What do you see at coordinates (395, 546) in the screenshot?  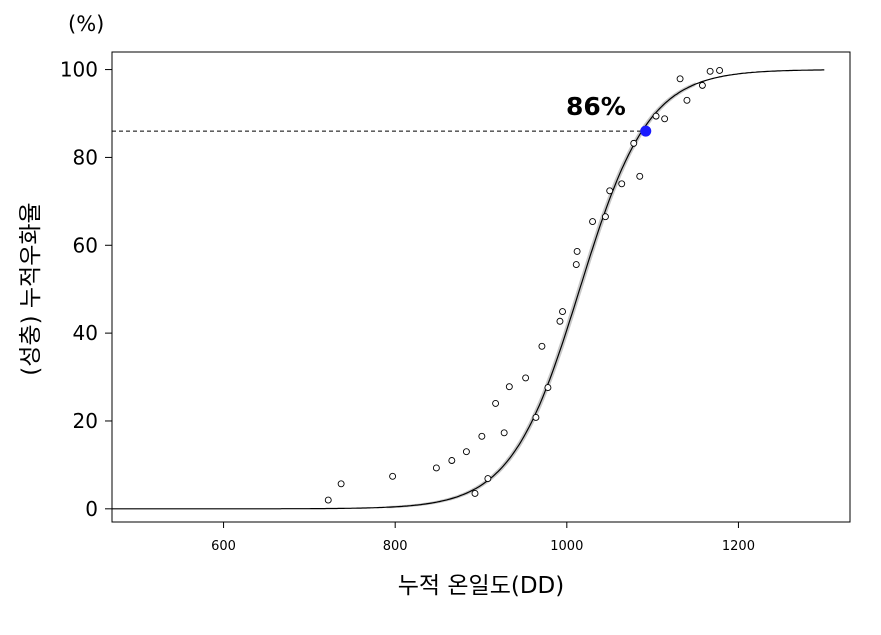 I see `x-tick-label-1: 800` at bounding box center [395, 546].